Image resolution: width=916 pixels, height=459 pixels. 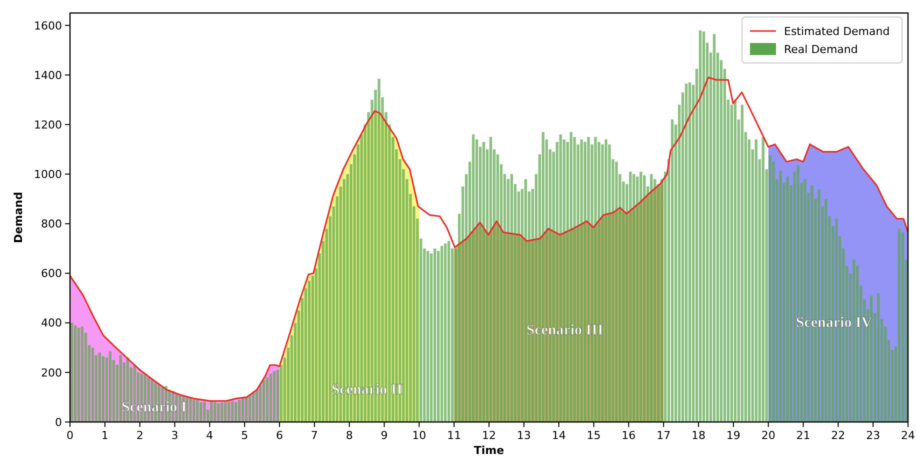 I want to click on legend-label: Estimated Demand, so click(x=837, y=31).